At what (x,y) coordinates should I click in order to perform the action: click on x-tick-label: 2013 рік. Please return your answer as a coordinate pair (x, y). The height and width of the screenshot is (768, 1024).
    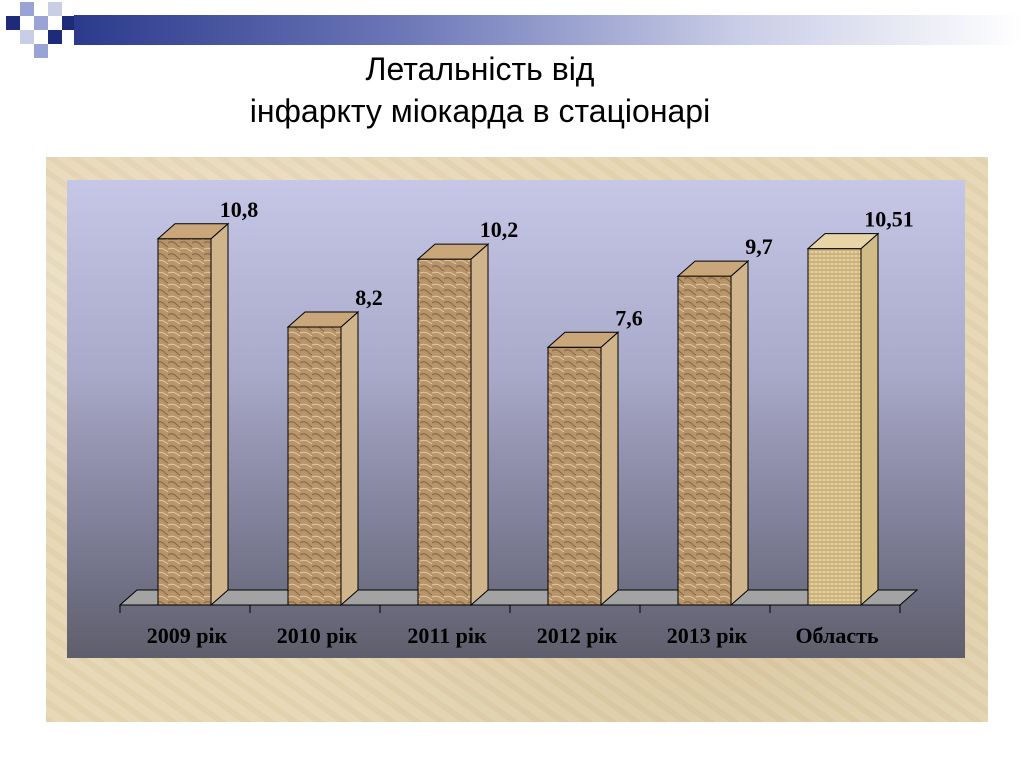
    Looking at the image, I should click on (707, 635).